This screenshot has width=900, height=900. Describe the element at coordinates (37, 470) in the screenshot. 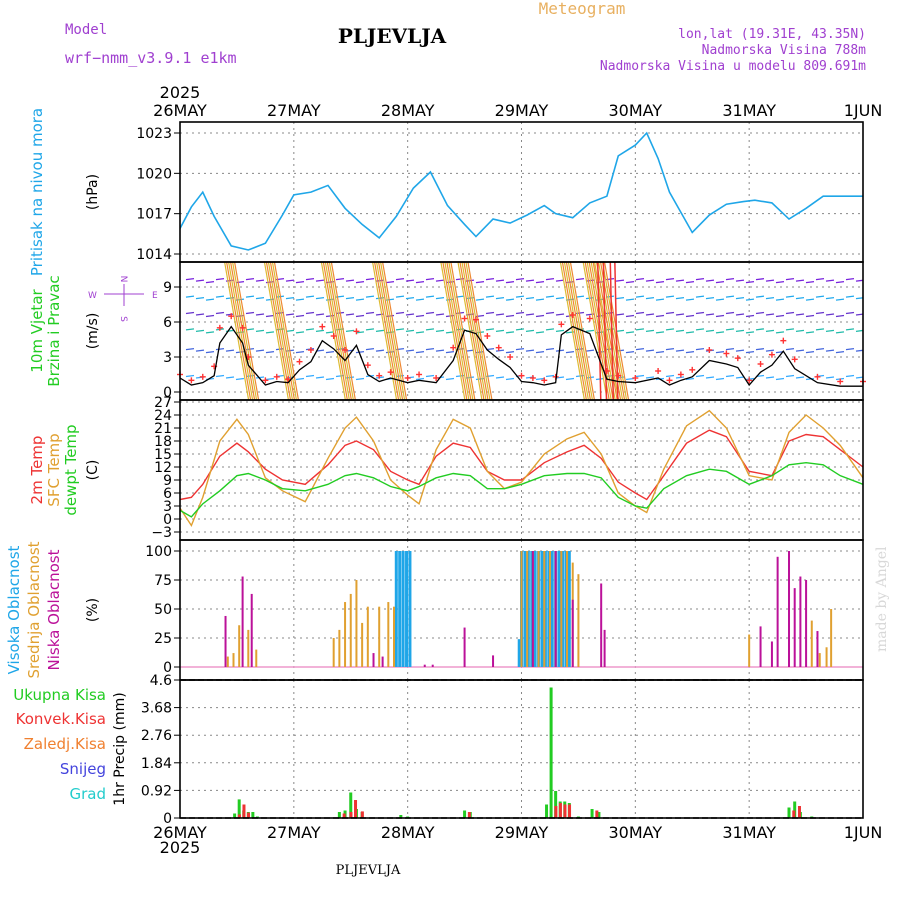

I see `temperature-axis-title: 2m Temp` at that location.